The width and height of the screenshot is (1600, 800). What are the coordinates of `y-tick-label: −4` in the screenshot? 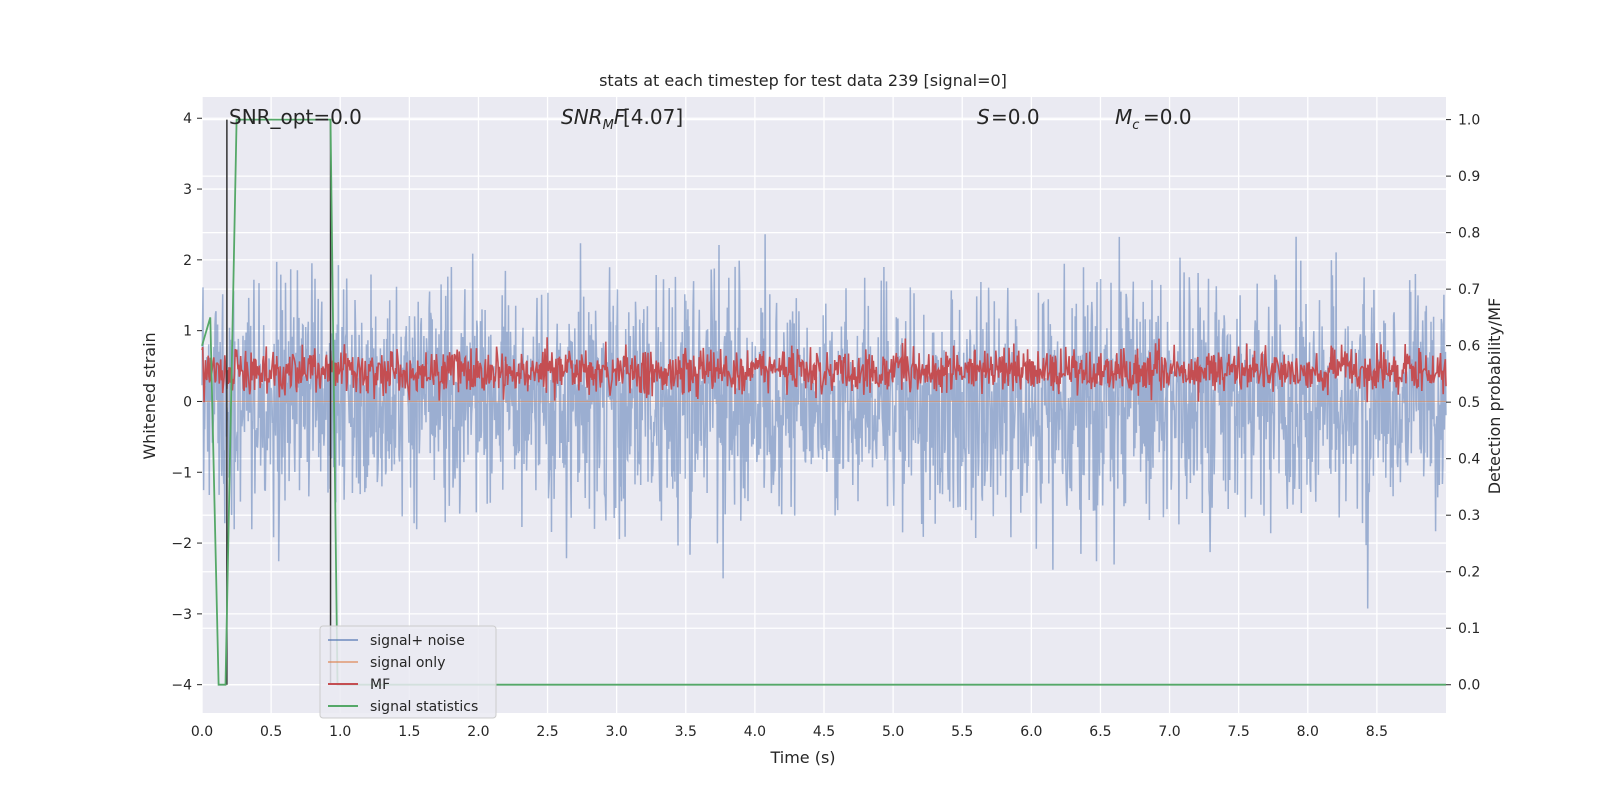 It's located at (181, 686).